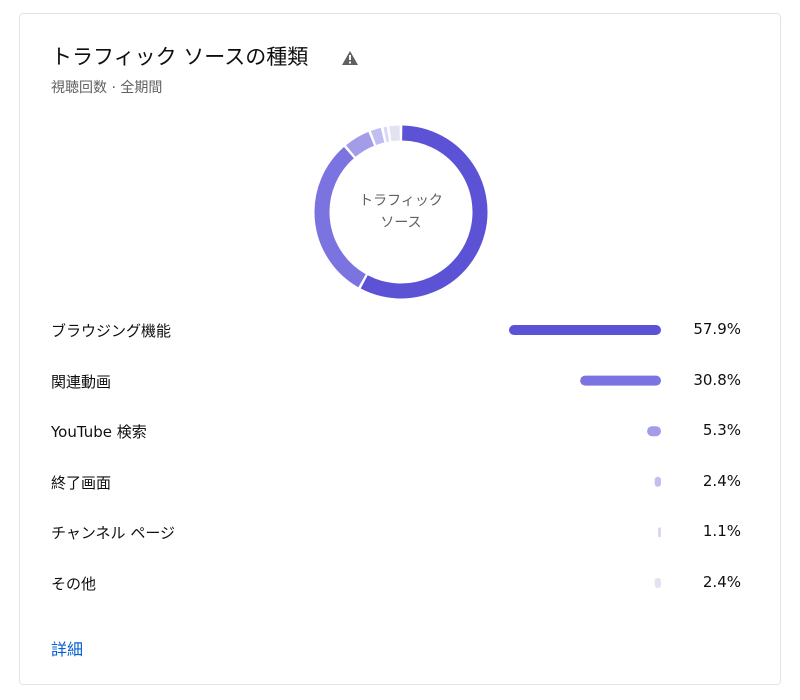  Describe the element at coordinates (74, 584) in the screenshot. I see `row-label: その他` at that location.